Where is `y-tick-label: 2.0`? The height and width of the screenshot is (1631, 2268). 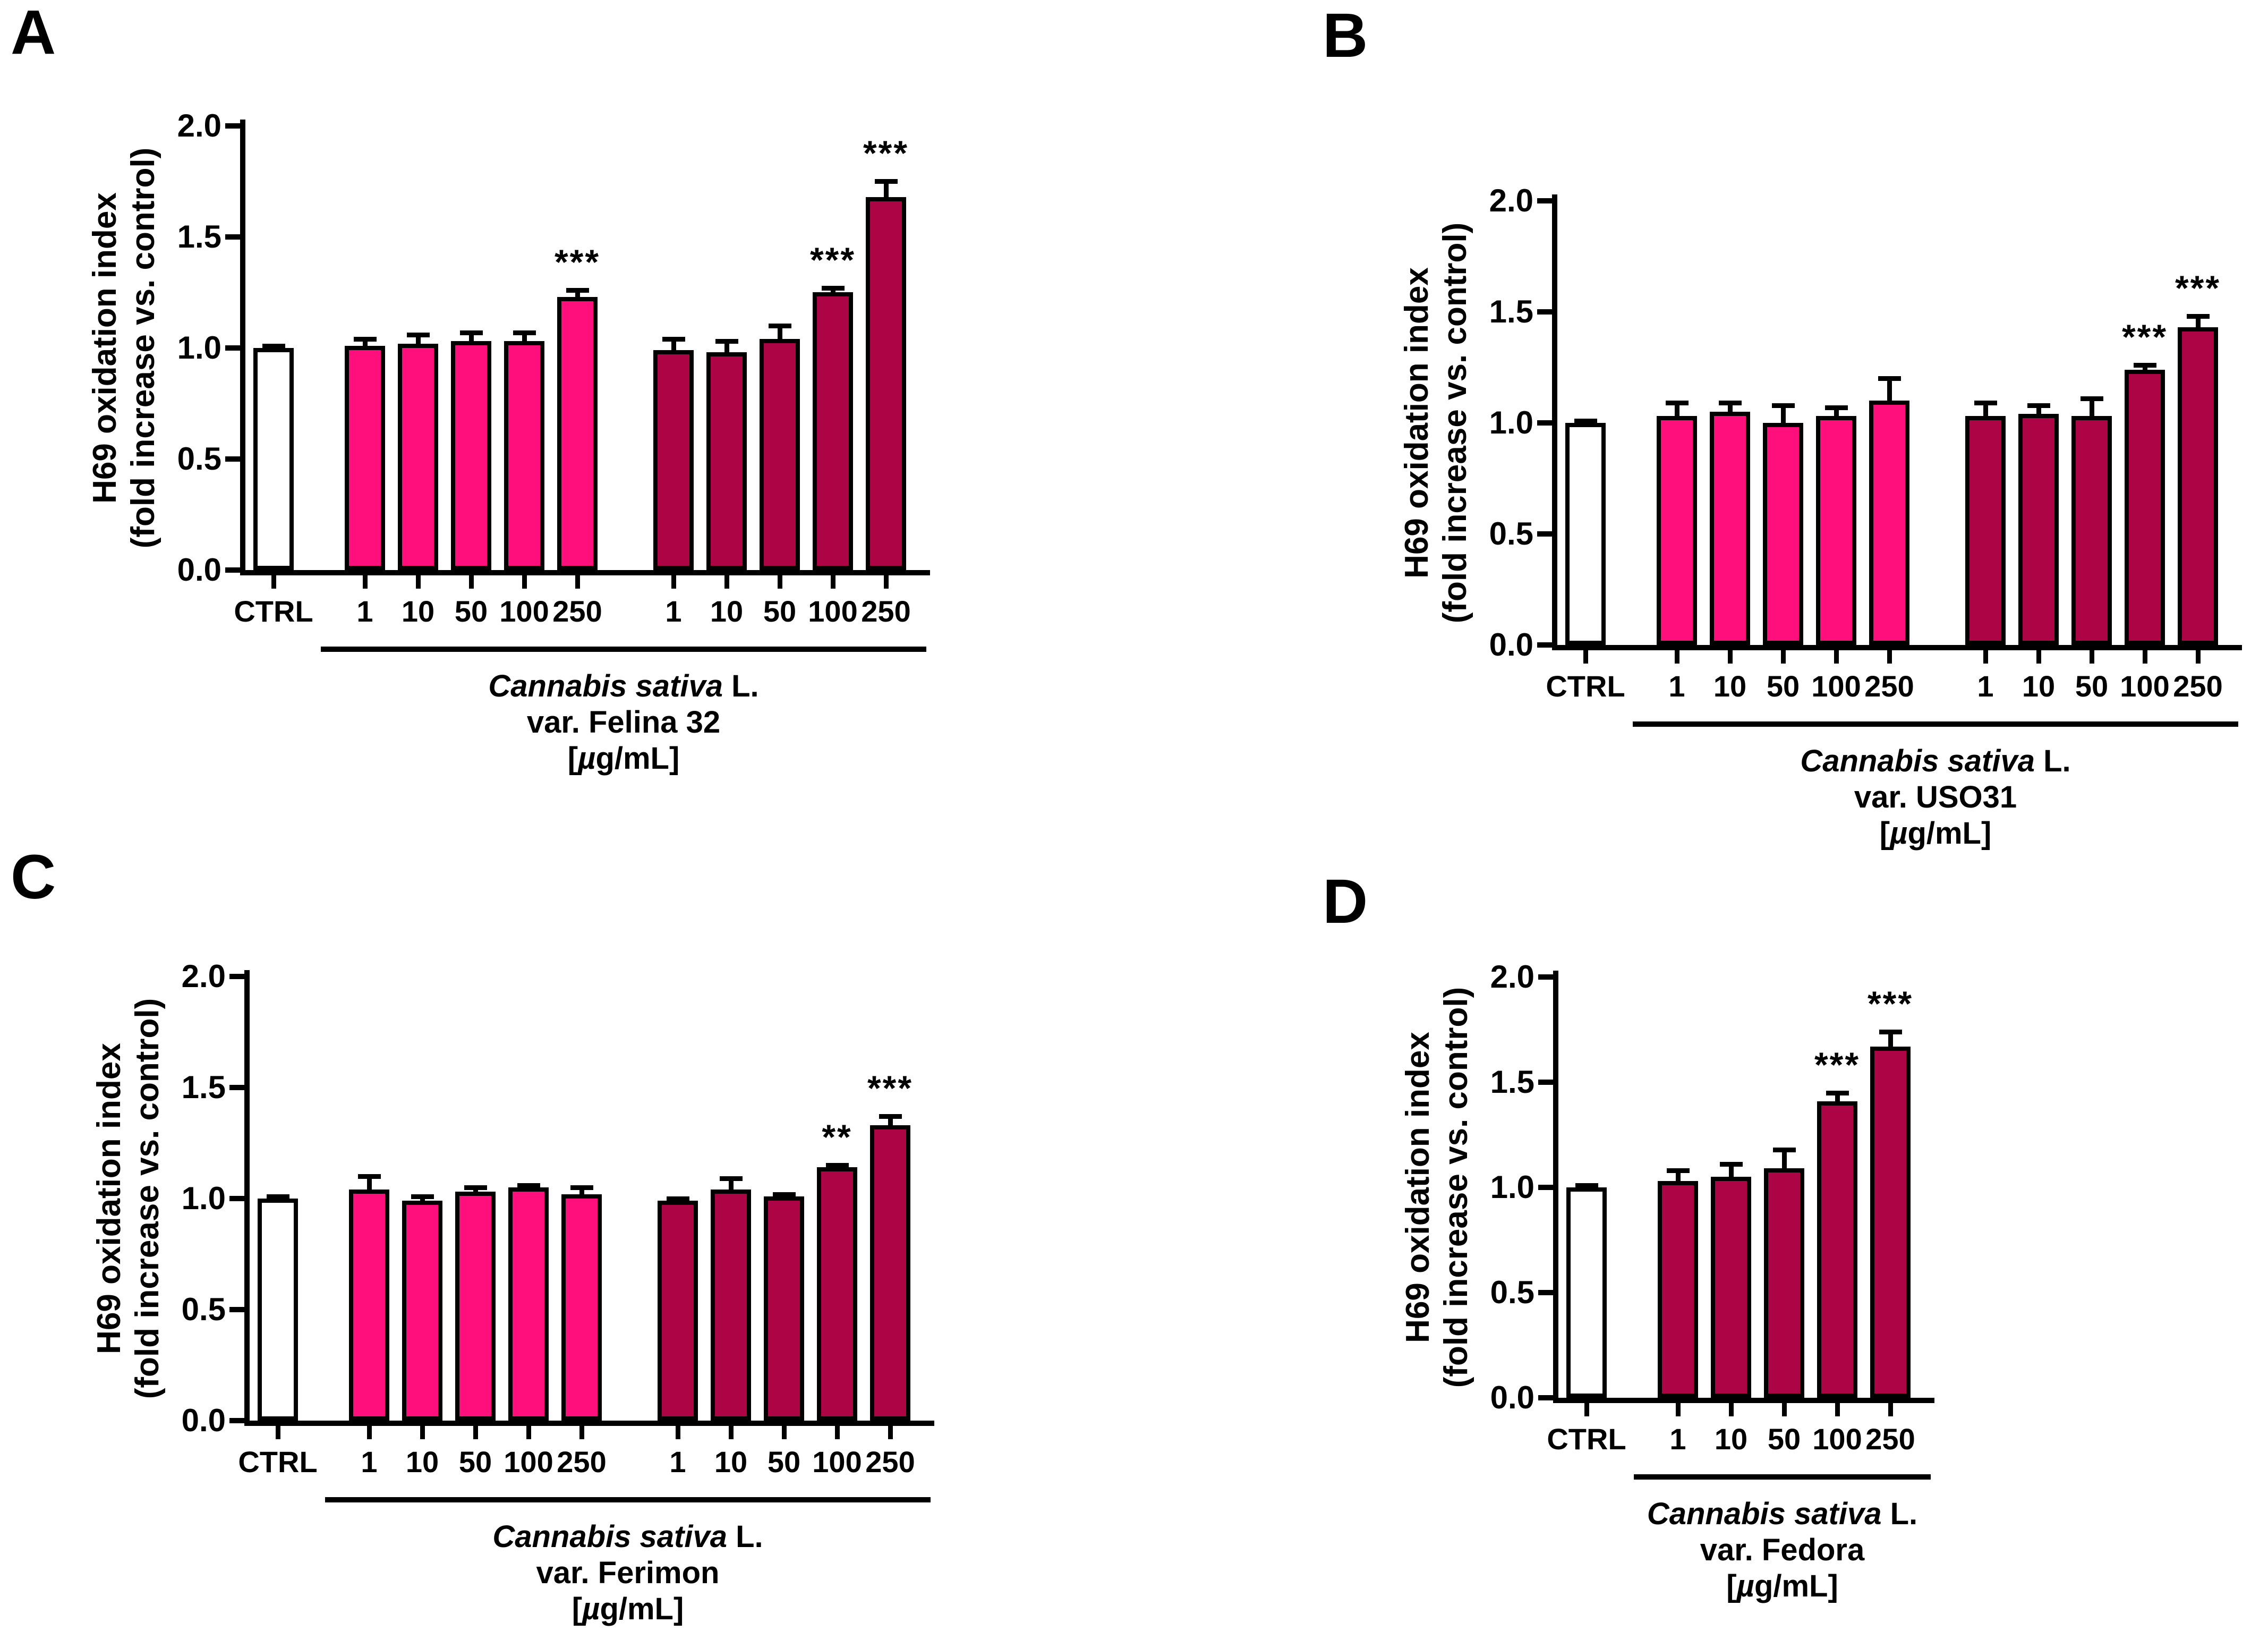
y-tick-label: 2.0 is located at coordinates (203, 976).